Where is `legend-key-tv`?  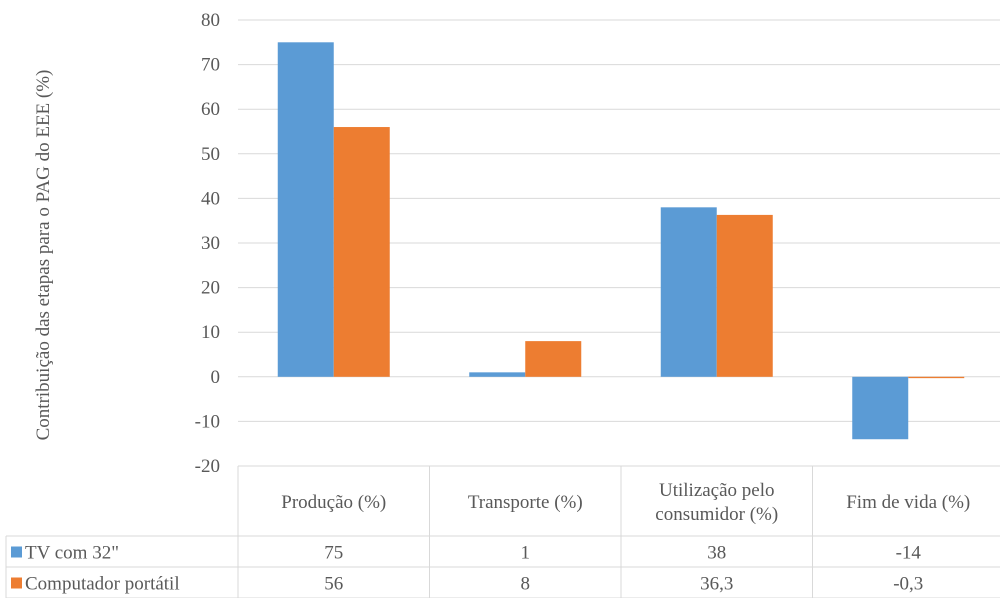 legend-key-tv is located at coordinates (16, 552).